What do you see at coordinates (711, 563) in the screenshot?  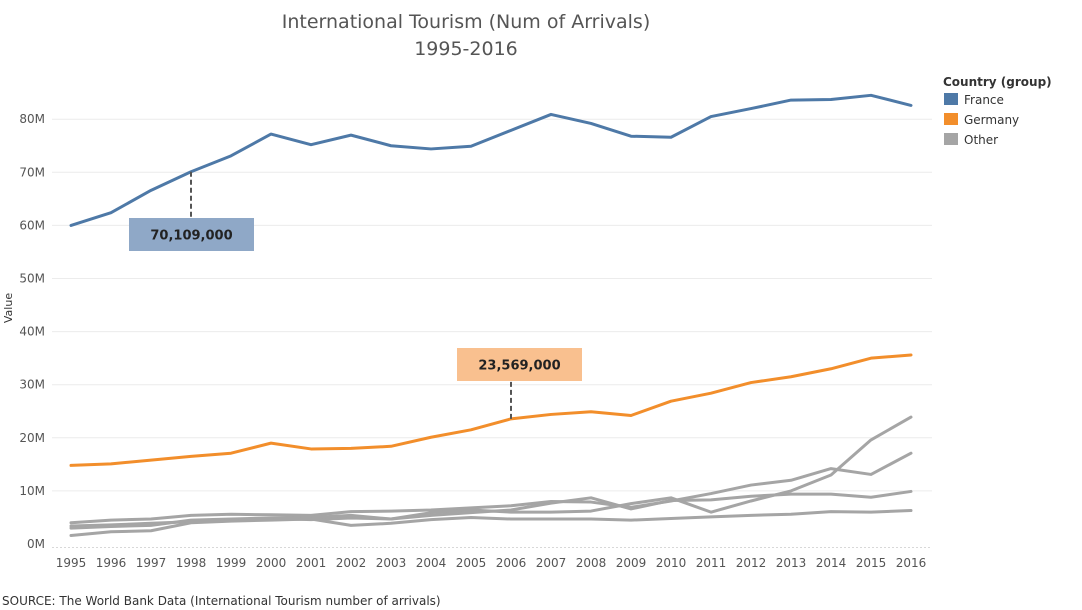 I see `x-tick-label: 2011` at bounding box center [711, 563].